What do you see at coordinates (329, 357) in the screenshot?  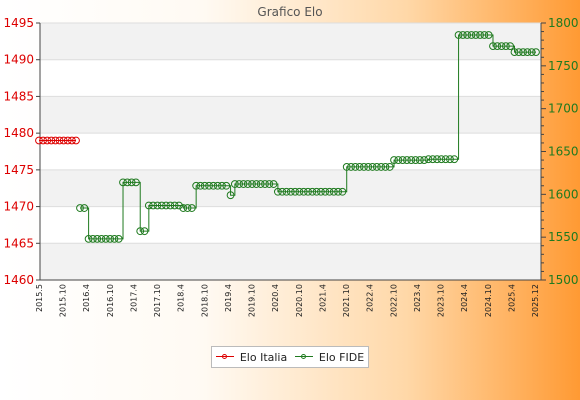 I see `legend-item-elo-fide: Elo FIDE` at bounding box center [329, 357].